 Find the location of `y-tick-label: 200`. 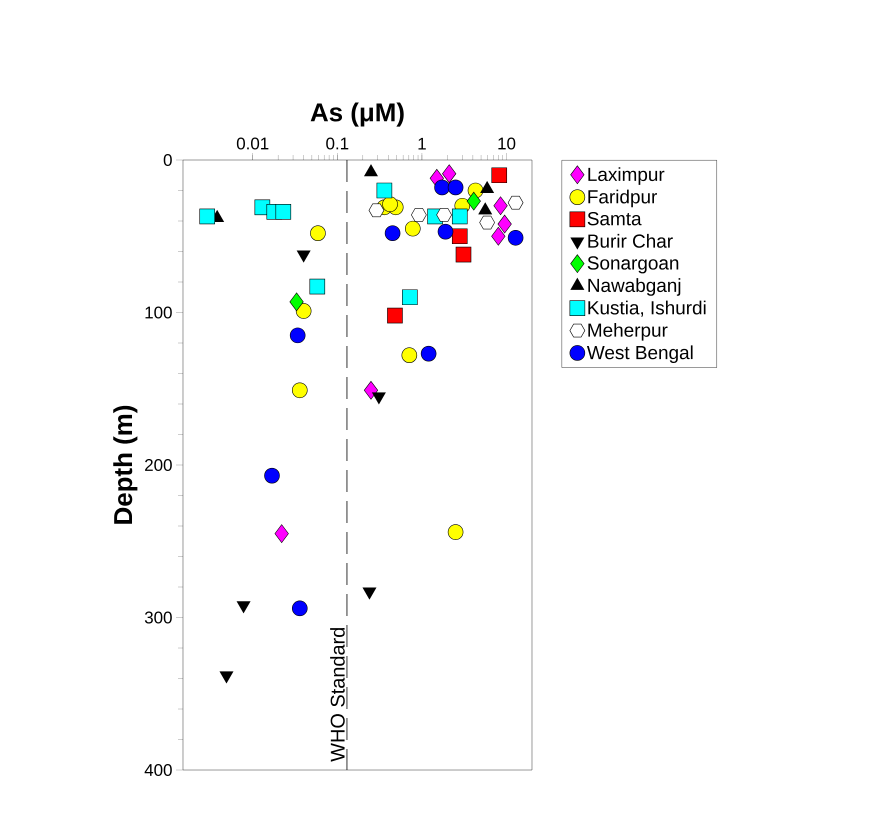

y-tick-label: 200 is located at coordinates (158, 465).